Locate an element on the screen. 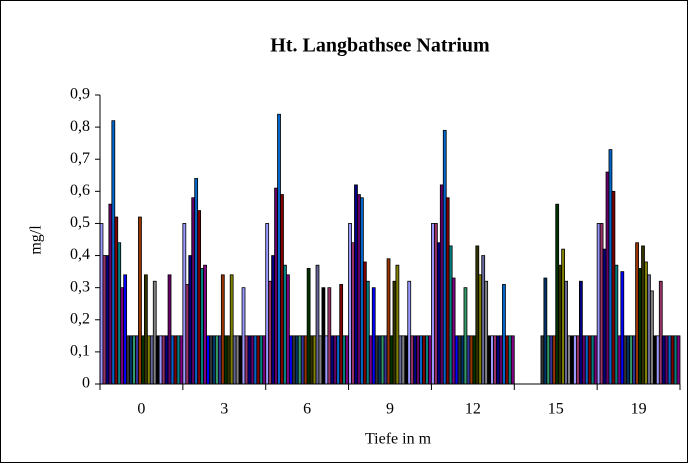  y-tick-label: 0,4 is located at coordinates (80, 254).